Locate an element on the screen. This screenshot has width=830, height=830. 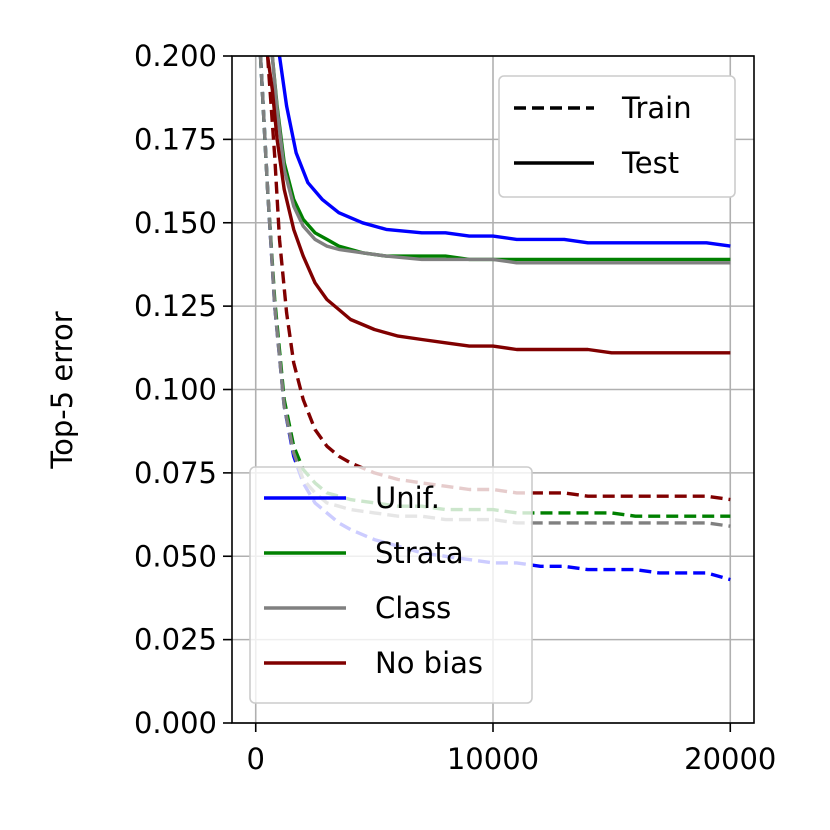
y-tick-label: 0.100 is located at coordinates (175, 390).